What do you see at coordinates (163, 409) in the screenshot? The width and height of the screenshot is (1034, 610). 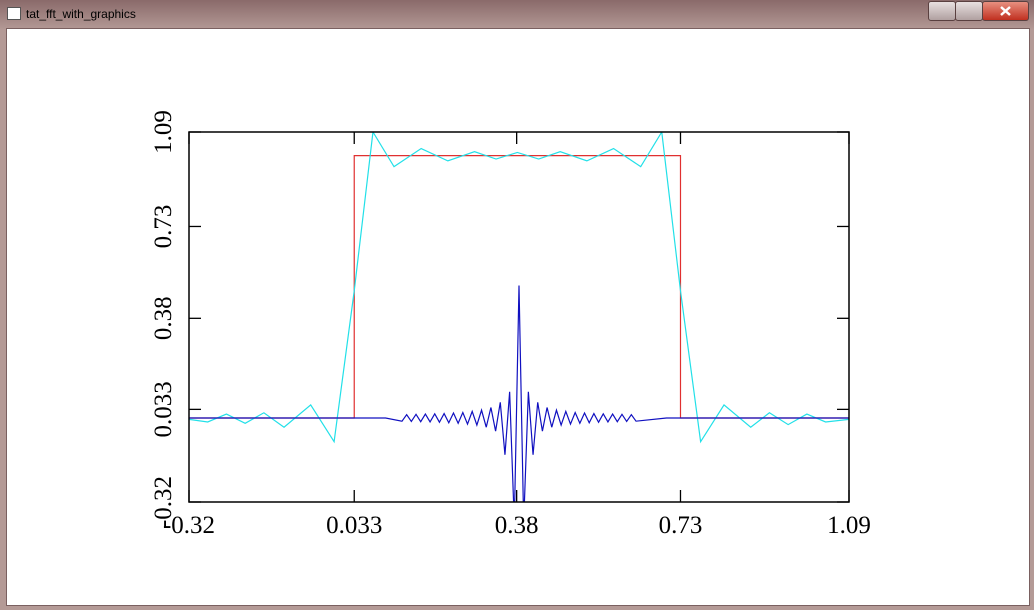 I see `y-tick-label: 0.033` at bounding box center [163, 409].